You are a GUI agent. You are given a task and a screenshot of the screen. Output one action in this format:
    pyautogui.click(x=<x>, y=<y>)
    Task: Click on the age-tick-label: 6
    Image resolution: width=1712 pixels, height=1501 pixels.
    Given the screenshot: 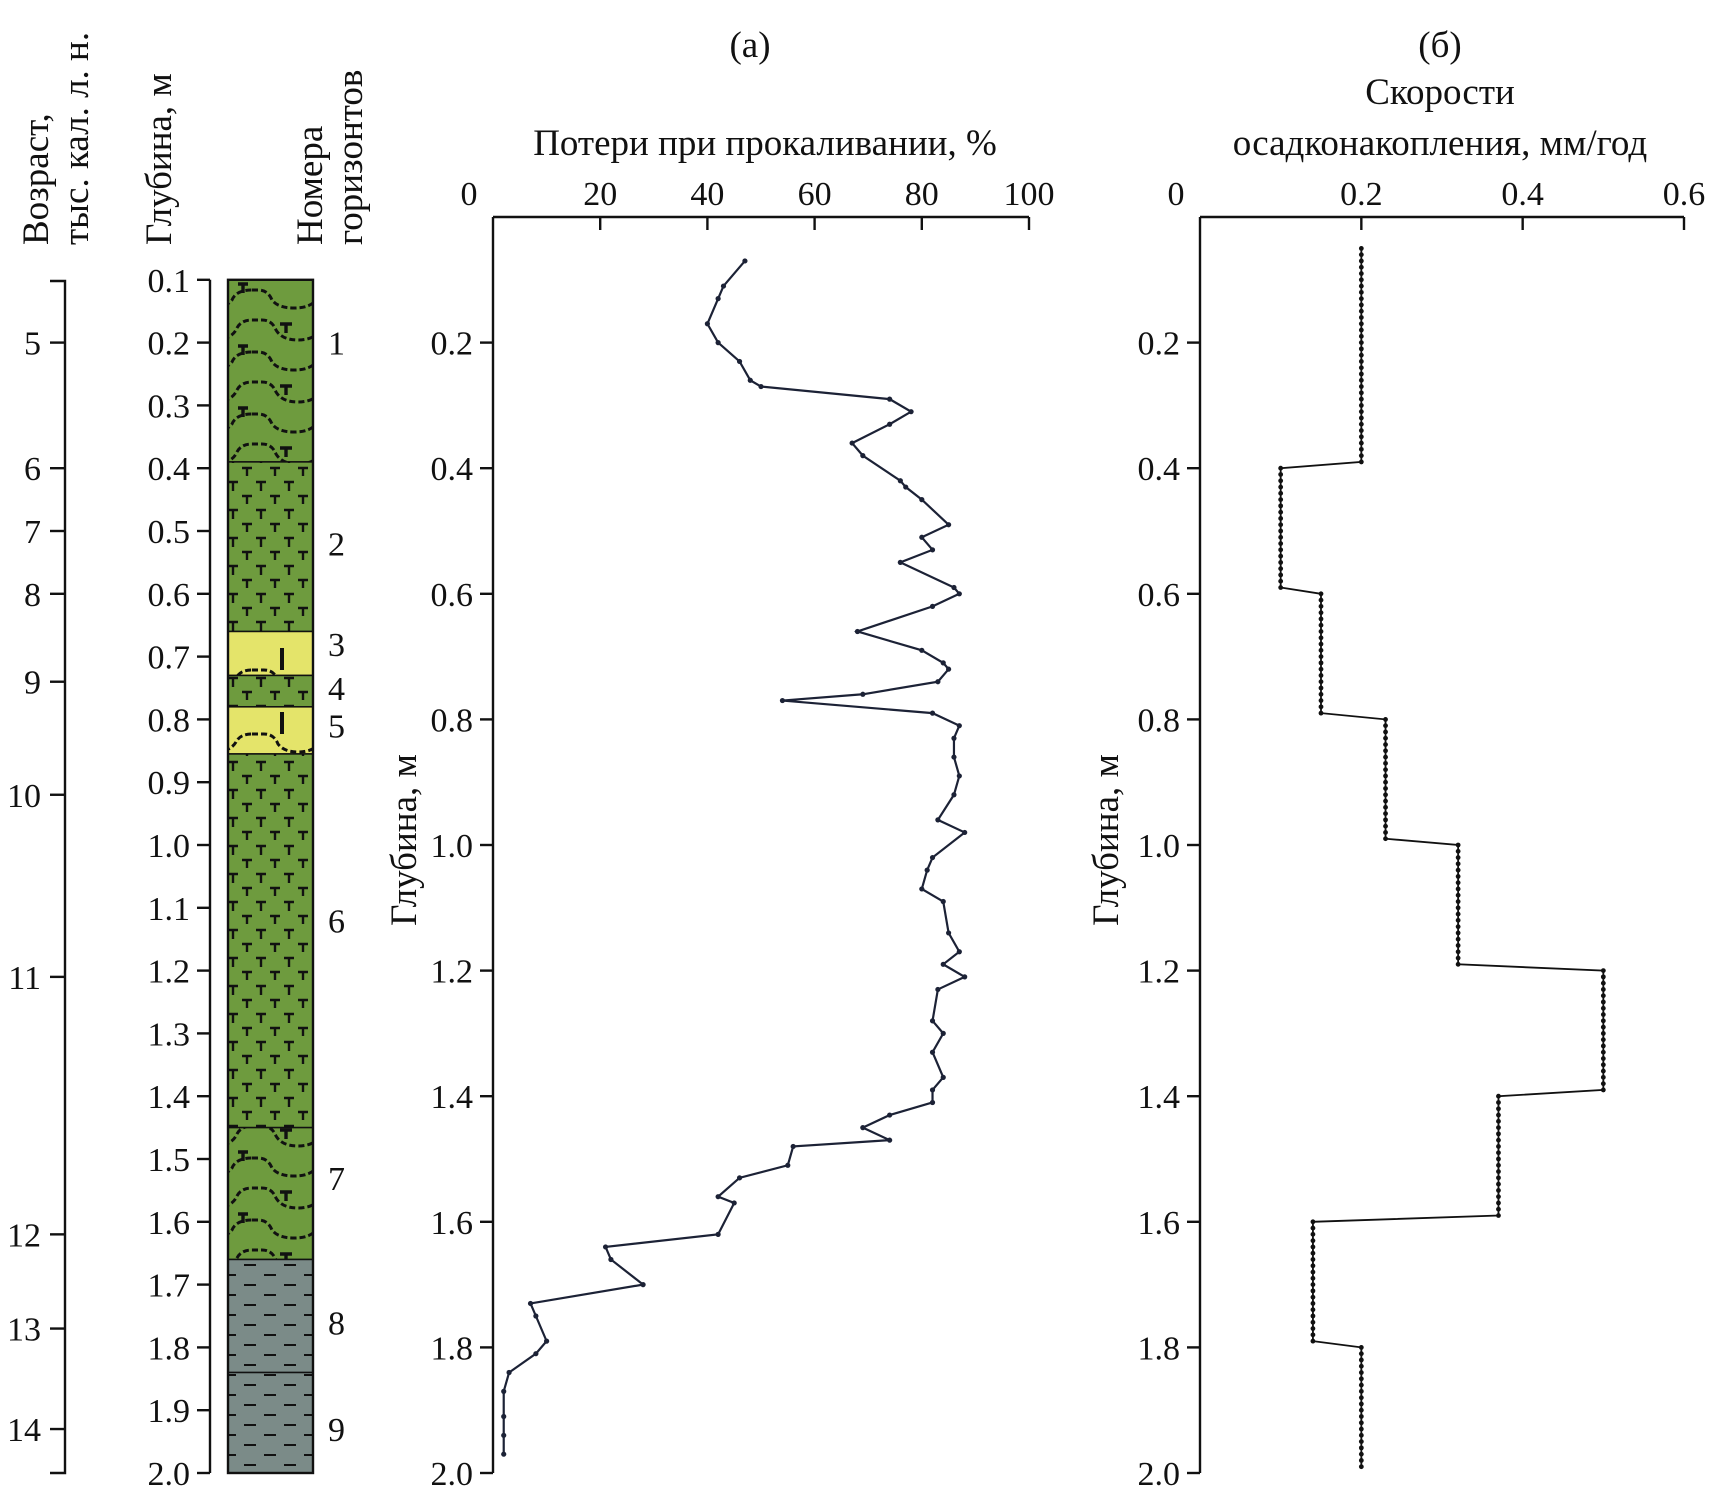 What is the action you would take?
    pyautogui.click(x=32, y=469)
    